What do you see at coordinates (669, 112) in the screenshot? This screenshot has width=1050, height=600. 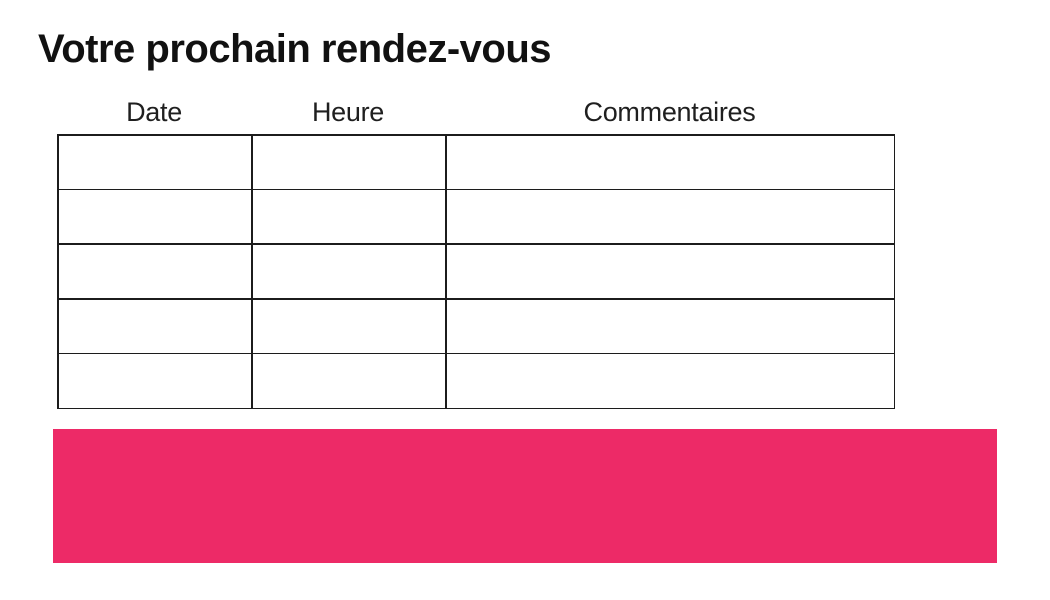 I see `column-header-commentaires: Commentaires` at bounding box center [669, 112].